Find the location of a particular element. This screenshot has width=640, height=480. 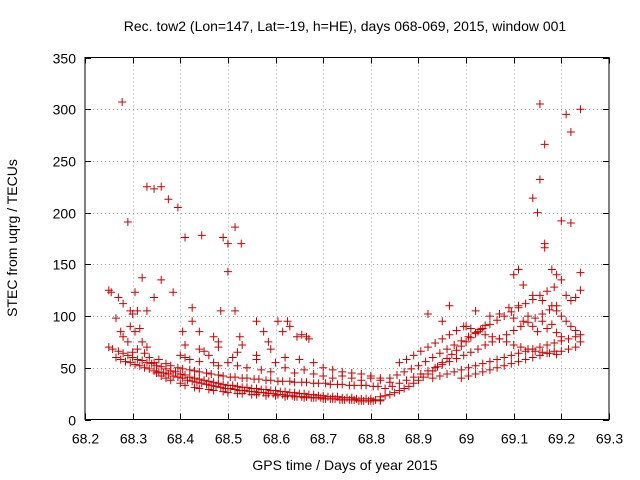

y-tick-label: 300 is located at coordinates (65, 110).